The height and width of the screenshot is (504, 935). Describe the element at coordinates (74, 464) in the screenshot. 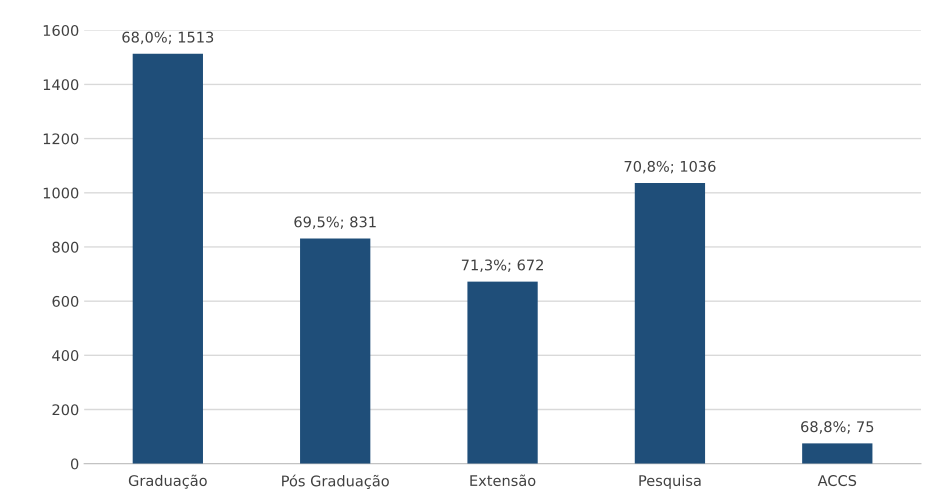

I see `y-tick-label: 0` at that location.